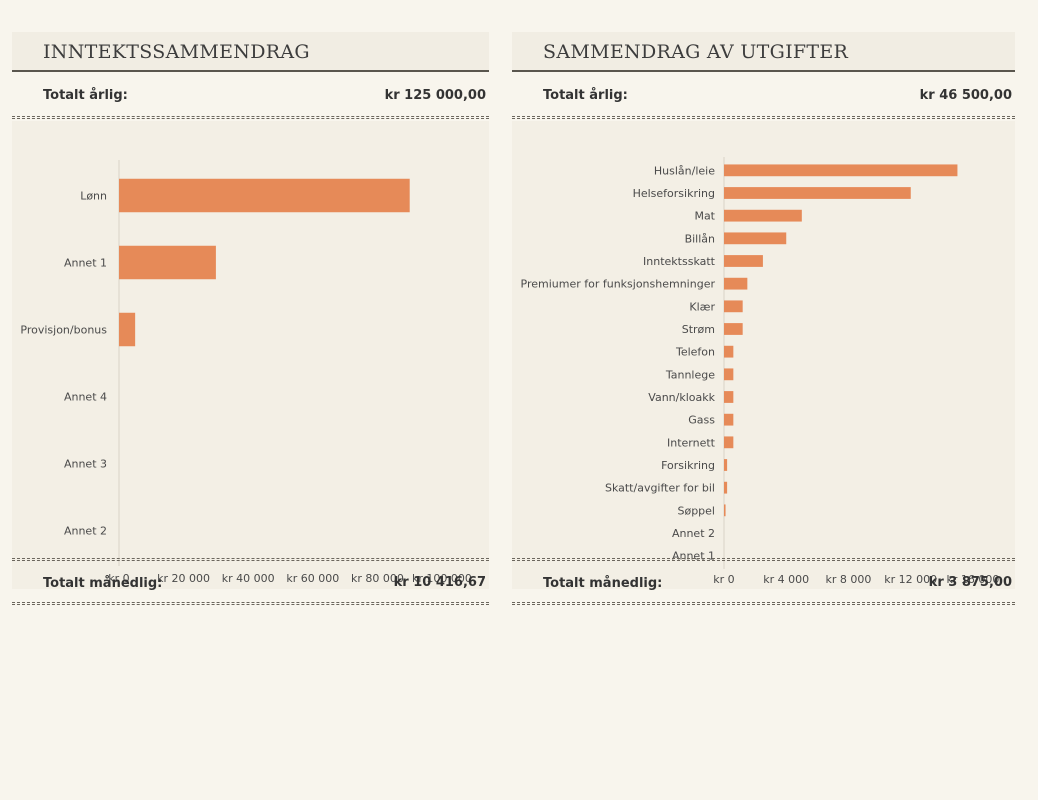 This screenshot has width=1038, height=800. Describe the element at coordinates (660, 488) in the screenshot. I see `expense-category-label: Skatt/avgifter for bil` at that location.